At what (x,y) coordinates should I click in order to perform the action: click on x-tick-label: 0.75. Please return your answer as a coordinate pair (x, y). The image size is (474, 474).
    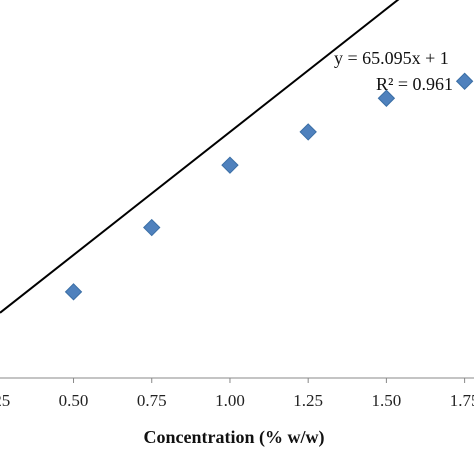
    Looking at the image, I should click on (152, 400).